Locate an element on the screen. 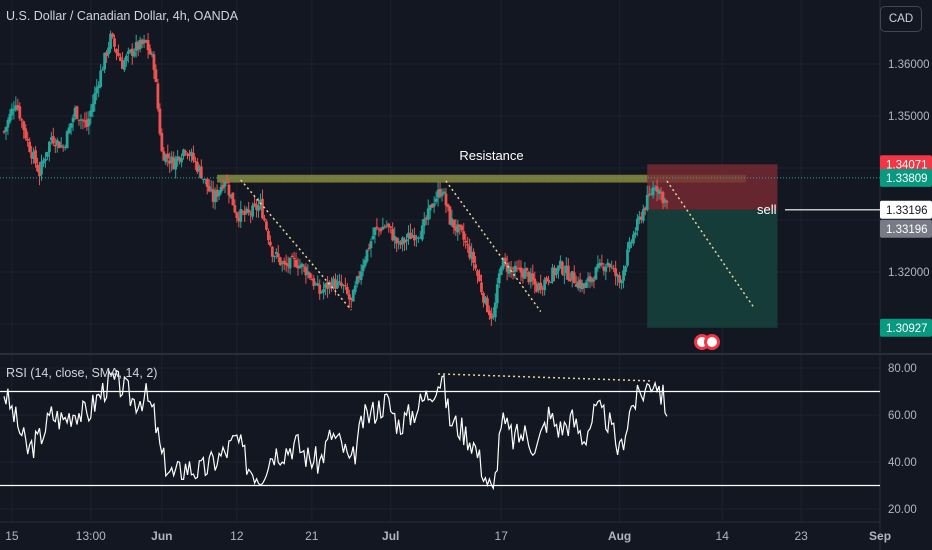 This screenshot has height=550, width=932. price-axis-label-target is located at coordinates (906, 327).